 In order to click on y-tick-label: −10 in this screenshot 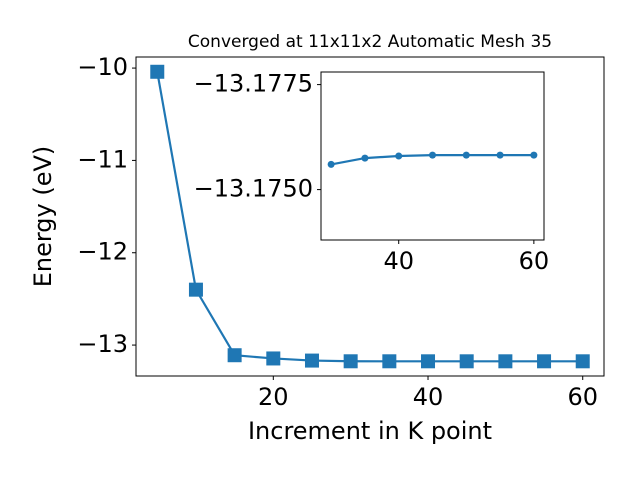, I will do `click(102, 67)`.